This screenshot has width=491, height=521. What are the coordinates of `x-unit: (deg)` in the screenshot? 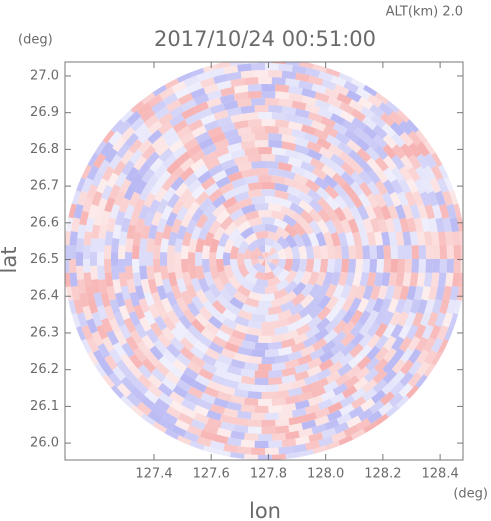 It's located at (470, 494).